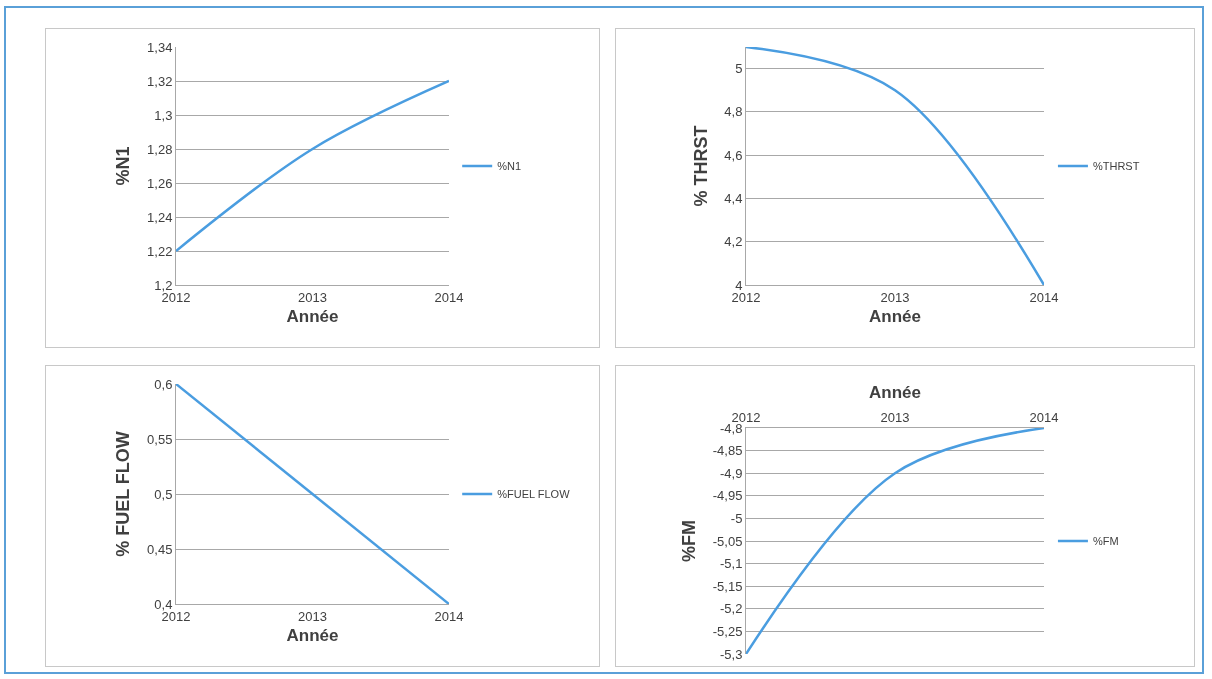  Describe the element at coordinates (160, 81) in the screenshot. I see `y-tick-label: 1,32` at that location.